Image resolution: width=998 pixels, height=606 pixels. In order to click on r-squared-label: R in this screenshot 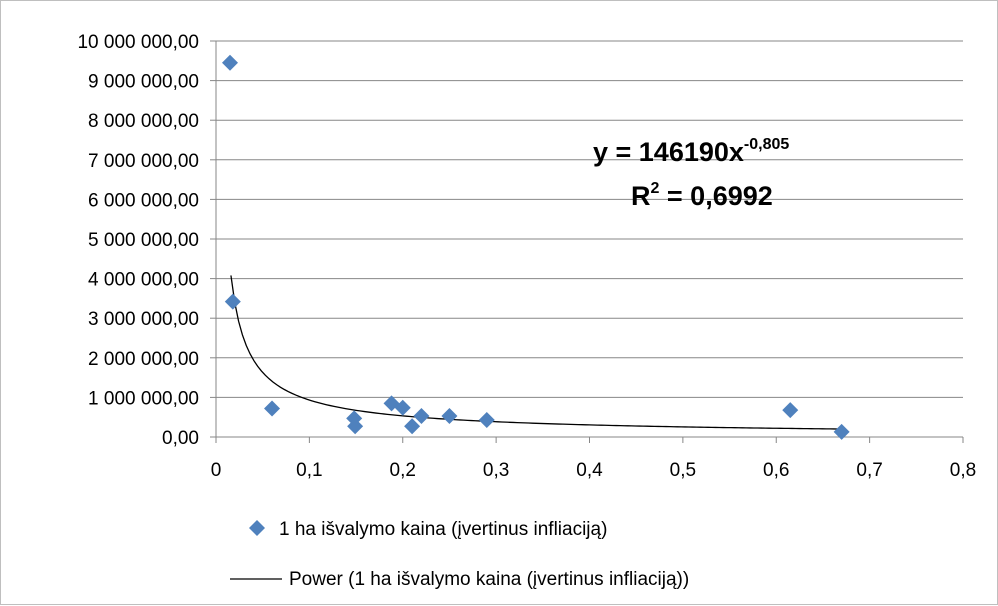, I will do `click(641, 196)`.